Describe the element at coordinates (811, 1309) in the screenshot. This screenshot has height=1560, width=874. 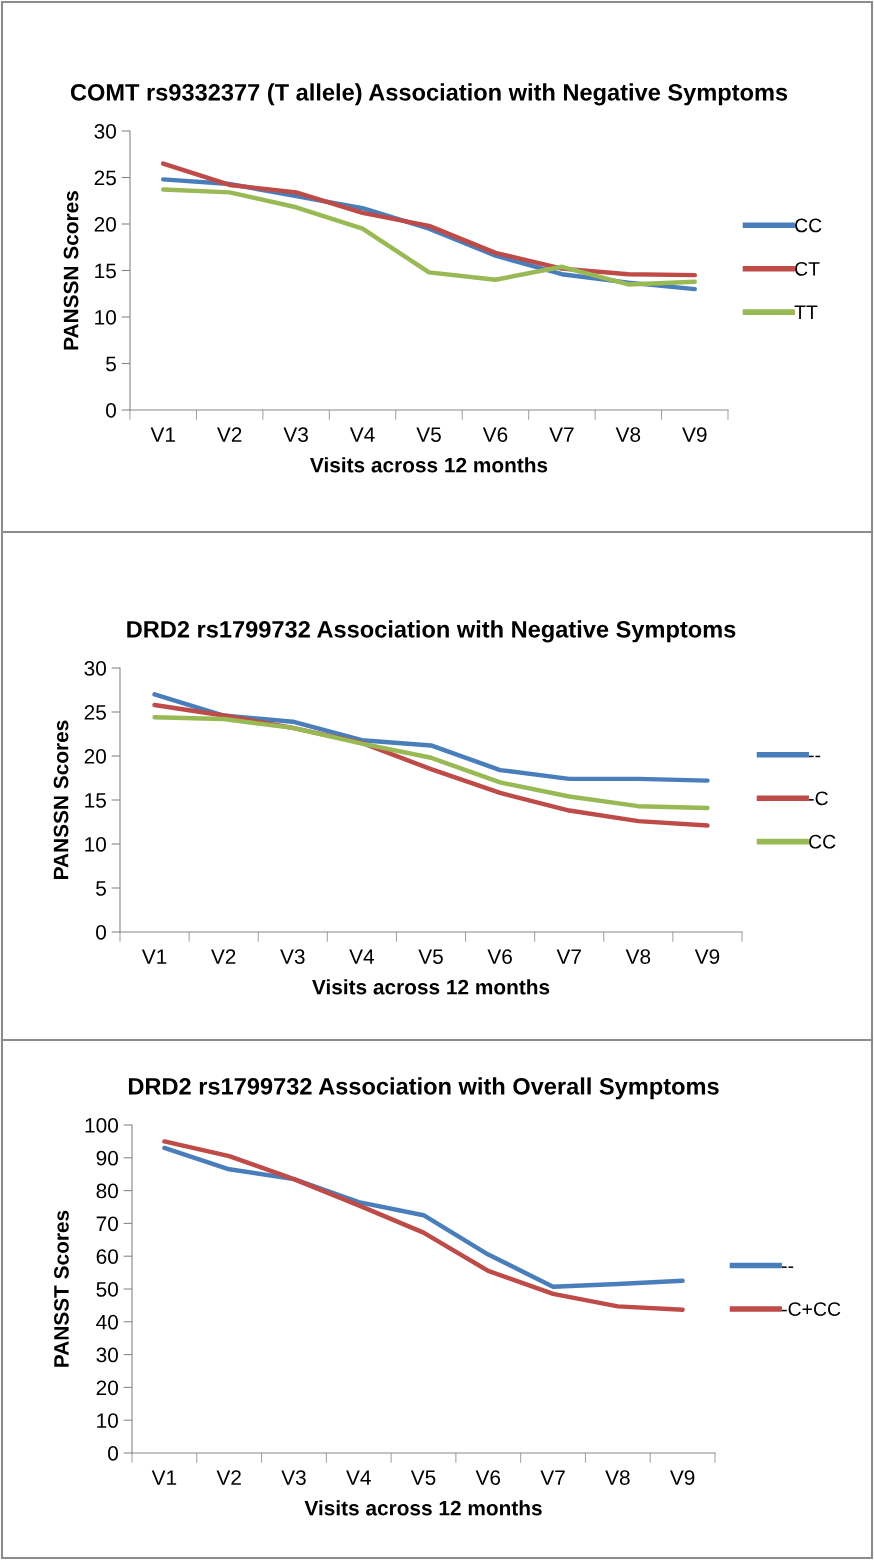
I see `legend-label: -C+CC` at that location.